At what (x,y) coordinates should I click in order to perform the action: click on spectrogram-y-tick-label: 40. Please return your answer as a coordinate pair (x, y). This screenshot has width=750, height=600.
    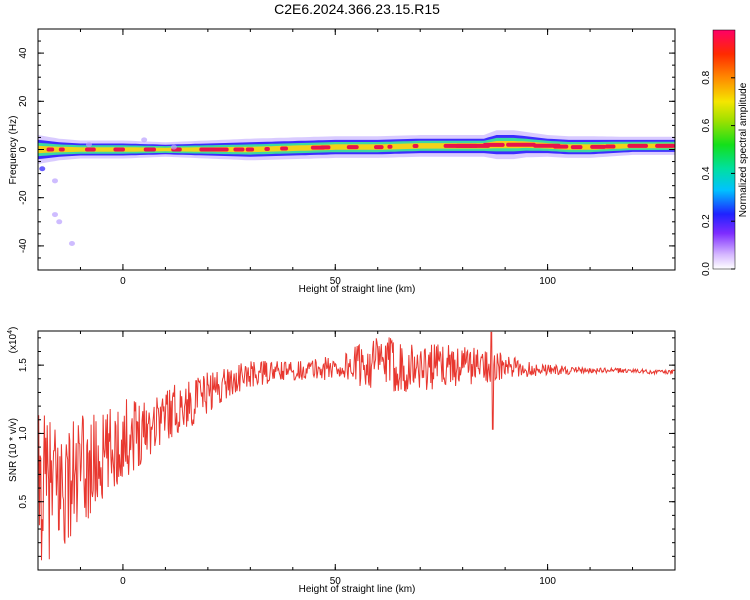
    Looking at the image, I should click on (23, 53).